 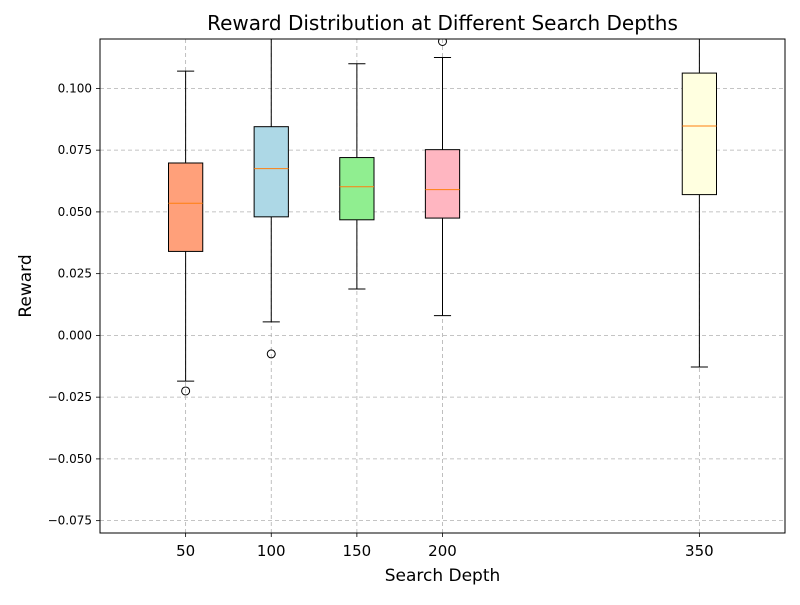 I want to click on y-tick-label: −0.075, so click(x=70, y=521).